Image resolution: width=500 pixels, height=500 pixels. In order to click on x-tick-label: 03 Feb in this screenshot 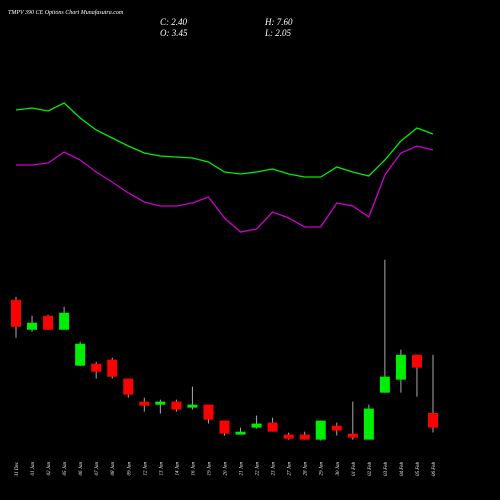, I will do `click(386, 469)`.